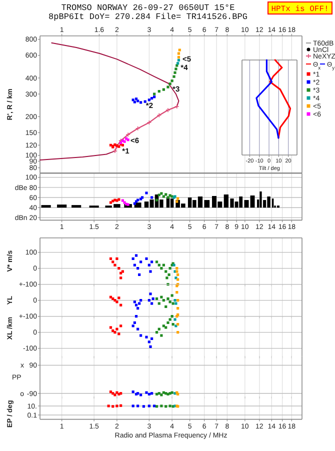 The width and height of the screenshot is (335, 451). What do you see at coordinates (148, 17) in the screenshot?
I see `chart-subtitle: 8pBP6It DoY= 270.284 File= TR141526.BPG` at bounding box center [148, 17].